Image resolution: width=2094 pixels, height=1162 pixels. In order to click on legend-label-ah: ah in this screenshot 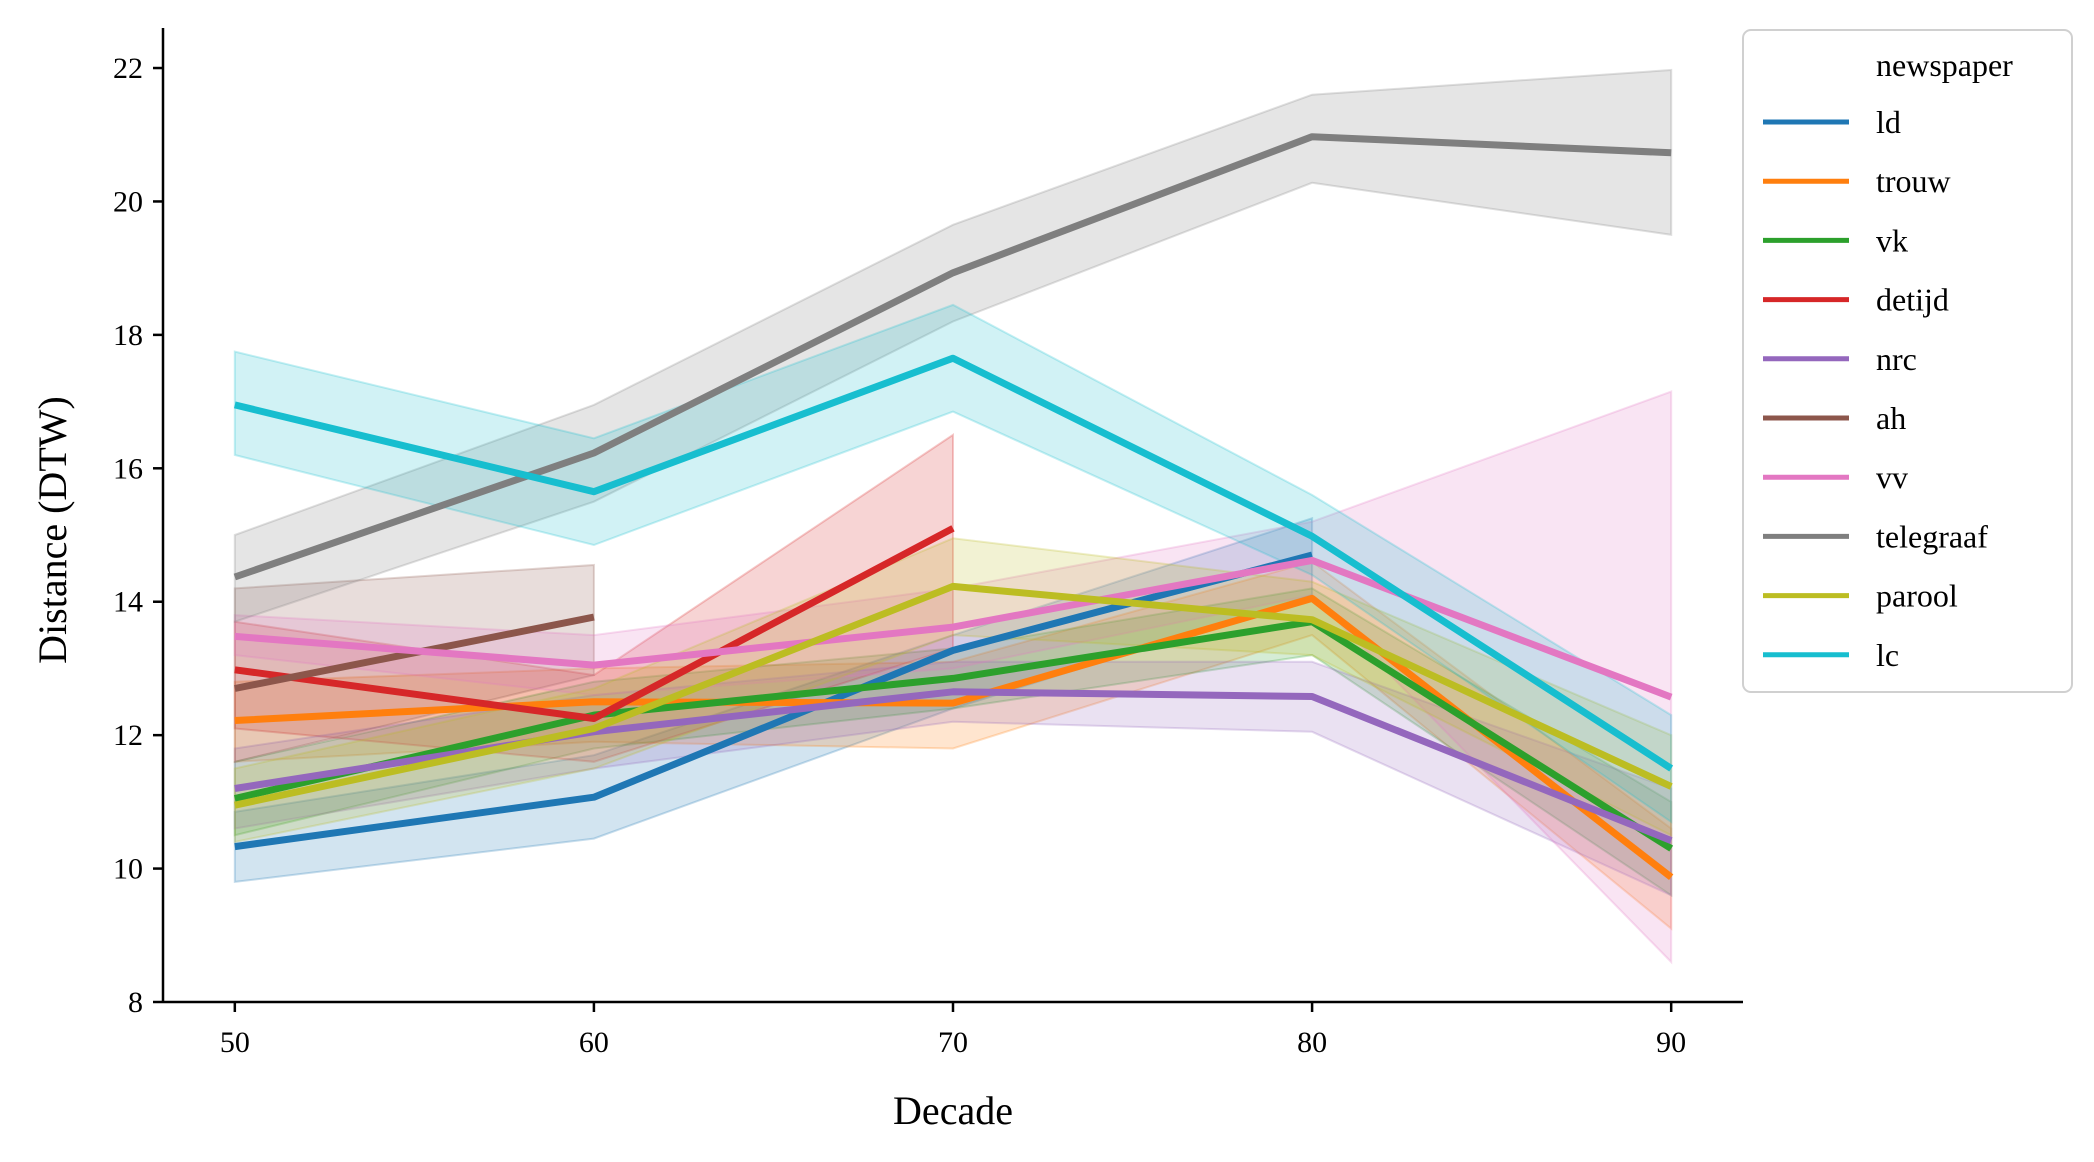, I will do `click(1891, 418)`.